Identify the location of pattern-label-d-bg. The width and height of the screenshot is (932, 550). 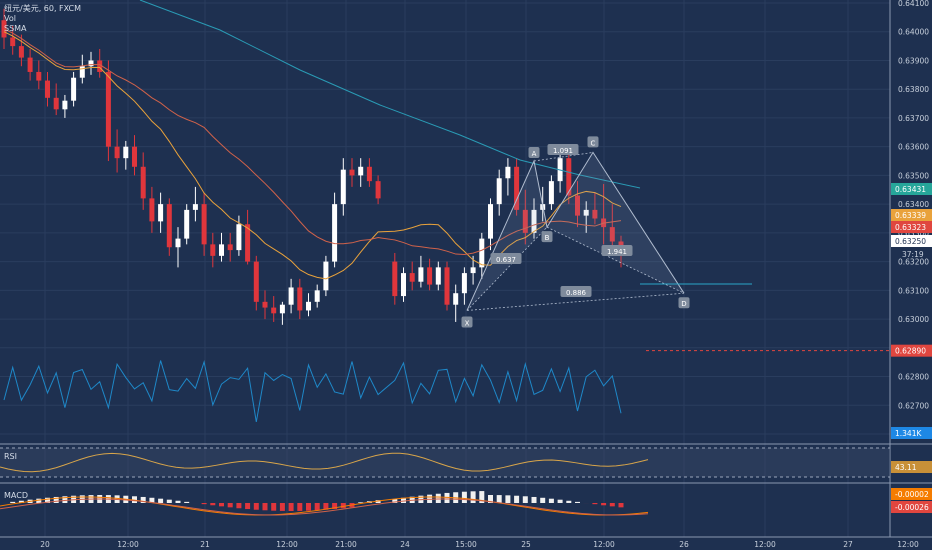
(684, 303).